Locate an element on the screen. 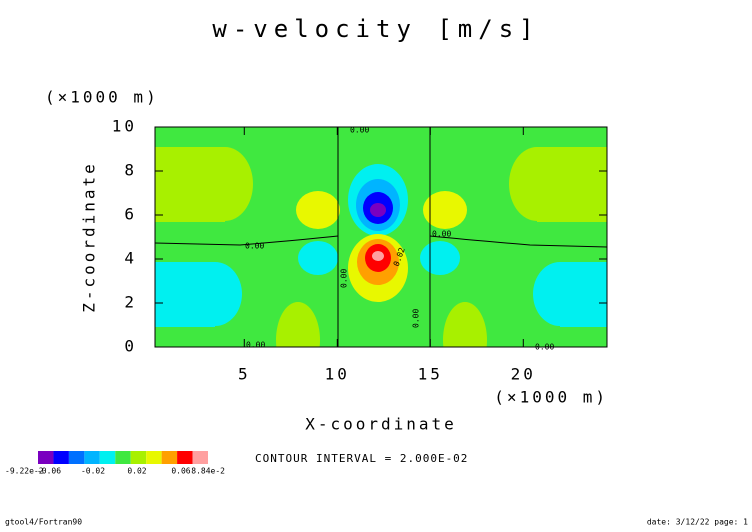 The height and width of the screenshot is (532, 752). colorbar-label: 0.02 is located at coordinates (136, 471).